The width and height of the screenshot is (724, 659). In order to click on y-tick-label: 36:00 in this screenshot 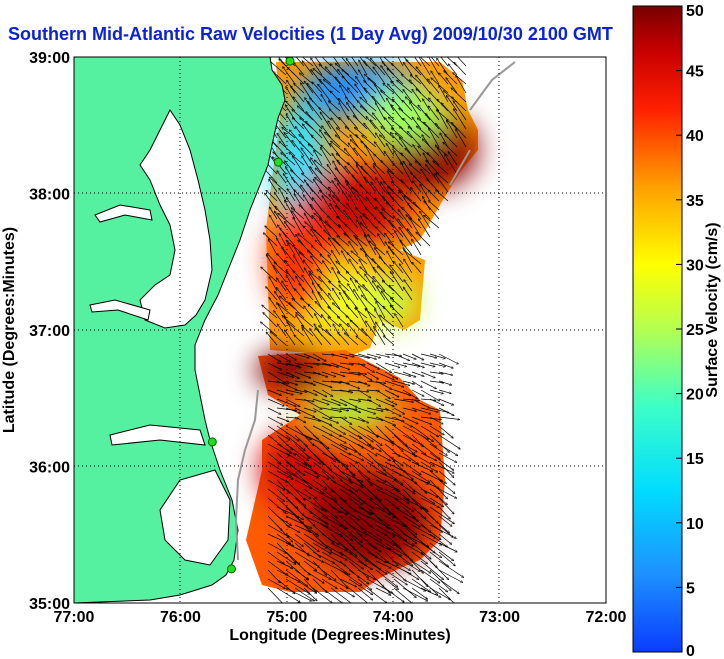, I will do `click(49, 468)`.